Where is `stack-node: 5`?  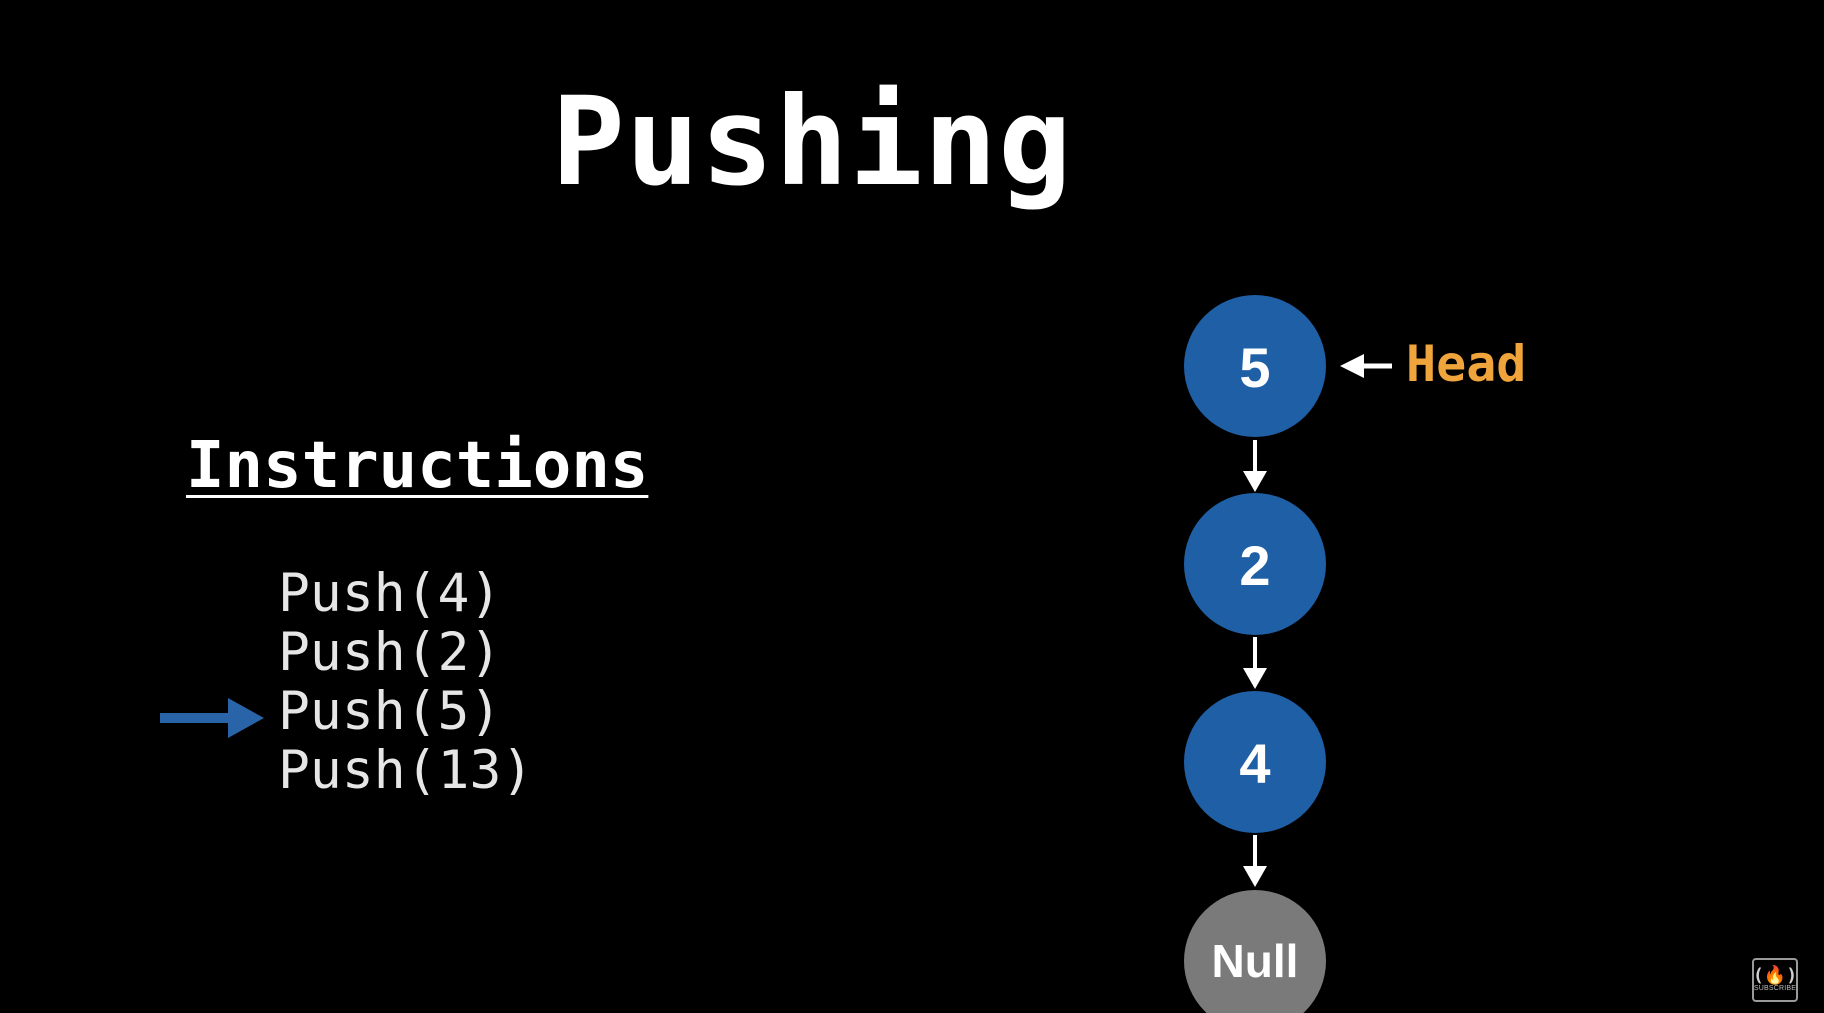 stack-node: 5 is located at coordinates (1255, 366).